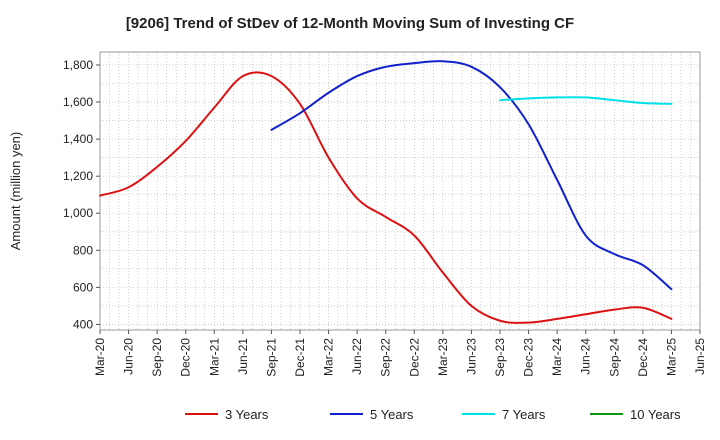 The image size is (720, 440). What do you see at coordinates (614, 357) in the screenshot?
I see `x-tick-label: Sep-24` at bounding box center [614, 357].